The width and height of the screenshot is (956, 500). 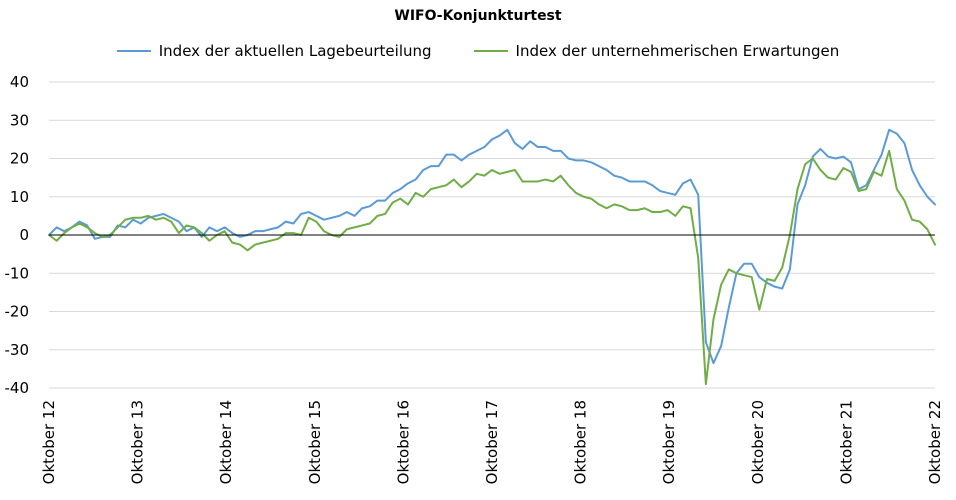 What do you see at coordinates (315, 442) in the screenshot?
I see `x-tick-label: Oktober 15` at bounding box center [315, 442].